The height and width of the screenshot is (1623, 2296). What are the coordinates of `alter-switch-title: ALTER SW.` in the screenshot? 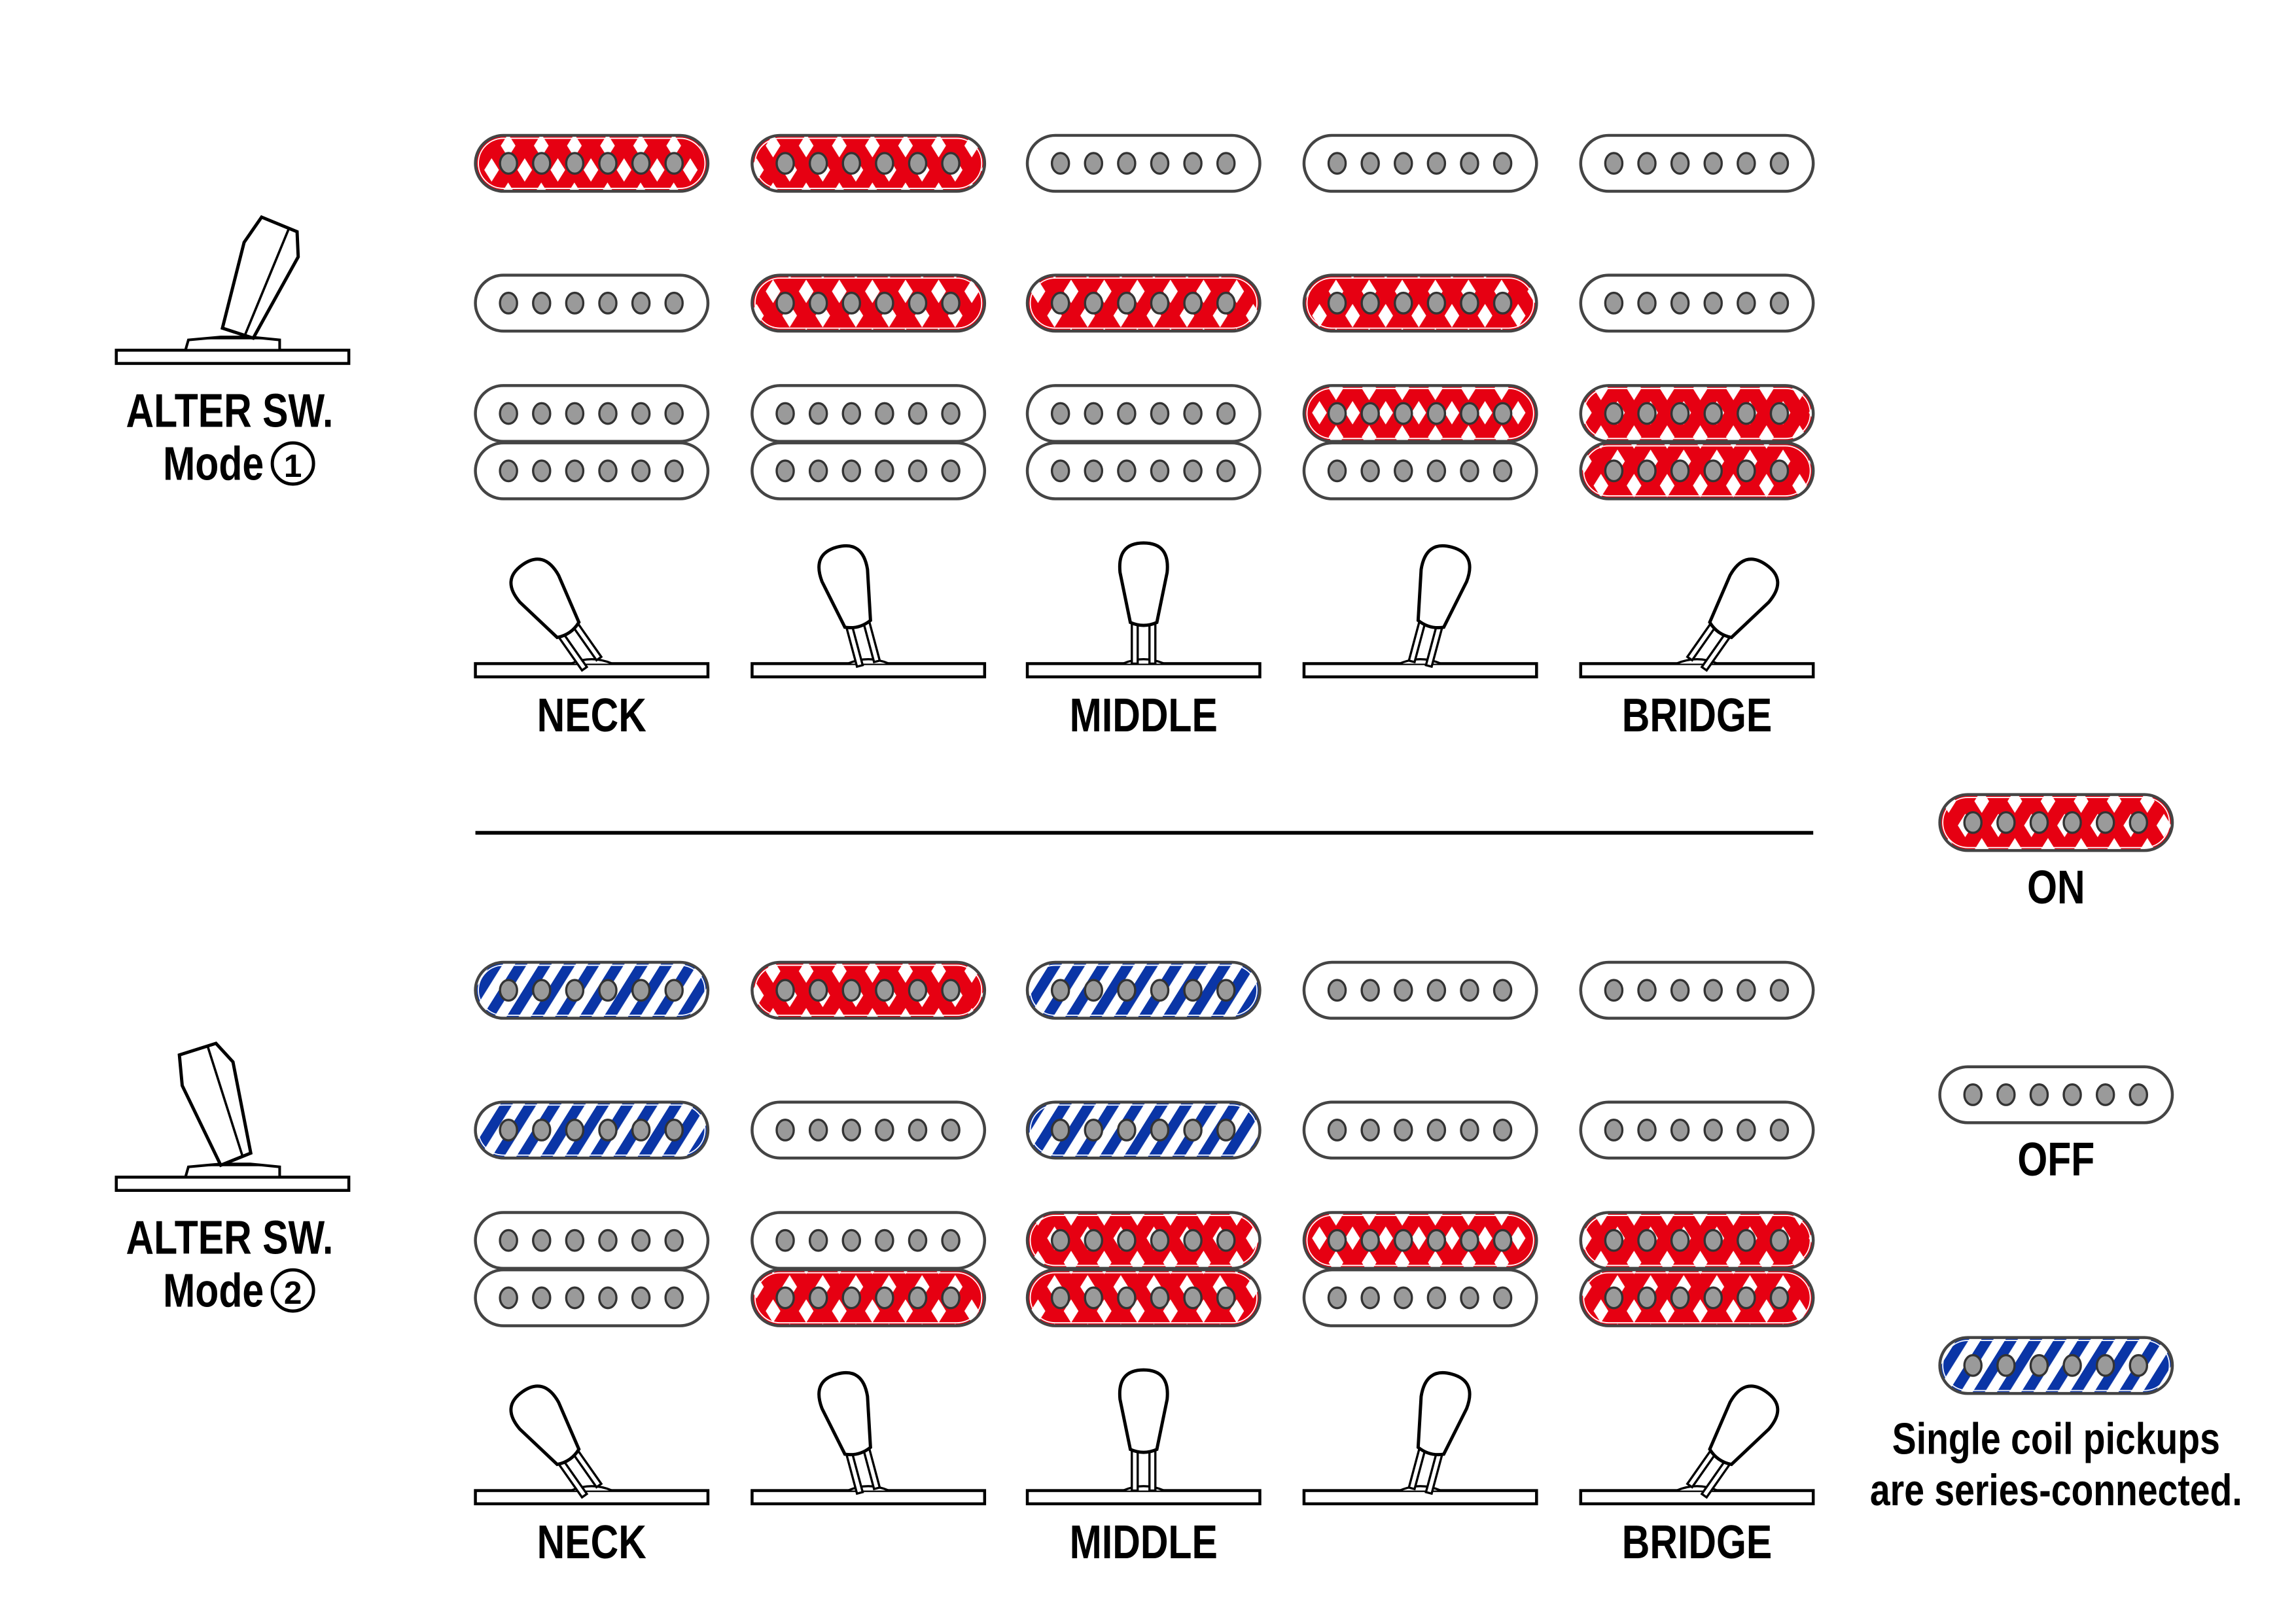 It's located at (229, 1238).